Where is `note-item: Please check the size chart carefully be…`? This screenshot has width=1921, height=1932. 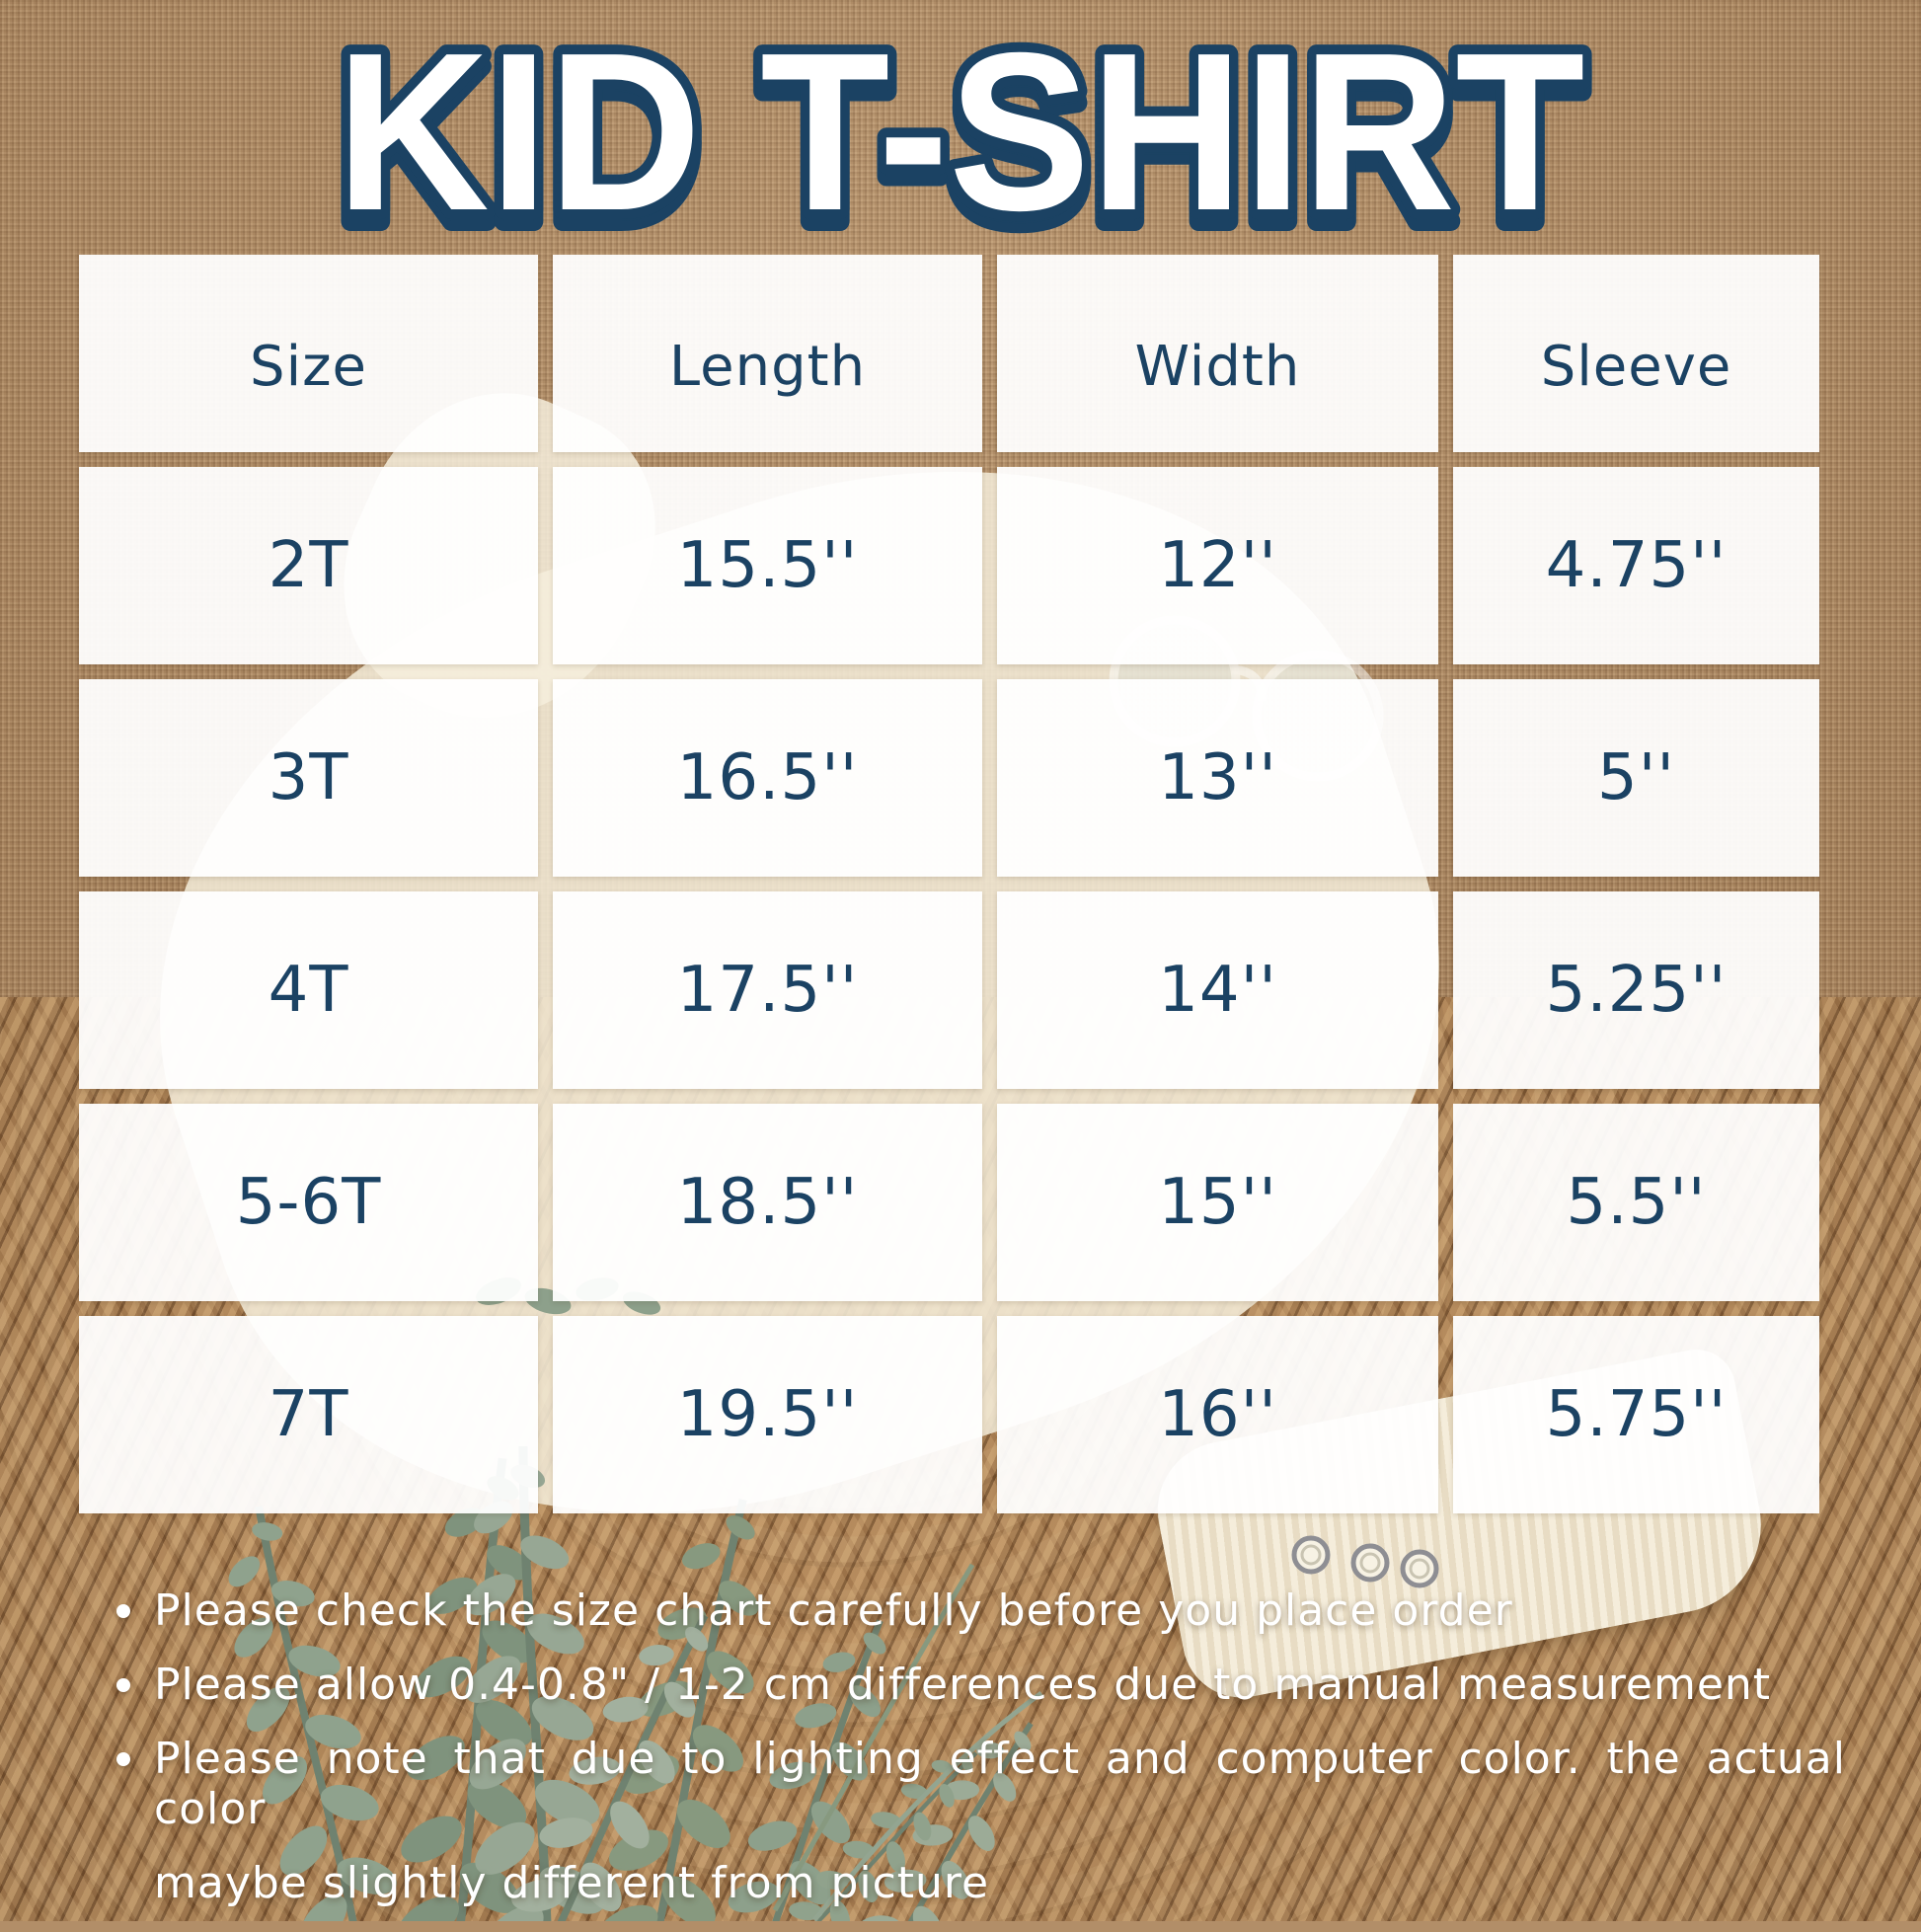 note-item: Please check the size chart carefully be… is located at coordinates (981, 1611).